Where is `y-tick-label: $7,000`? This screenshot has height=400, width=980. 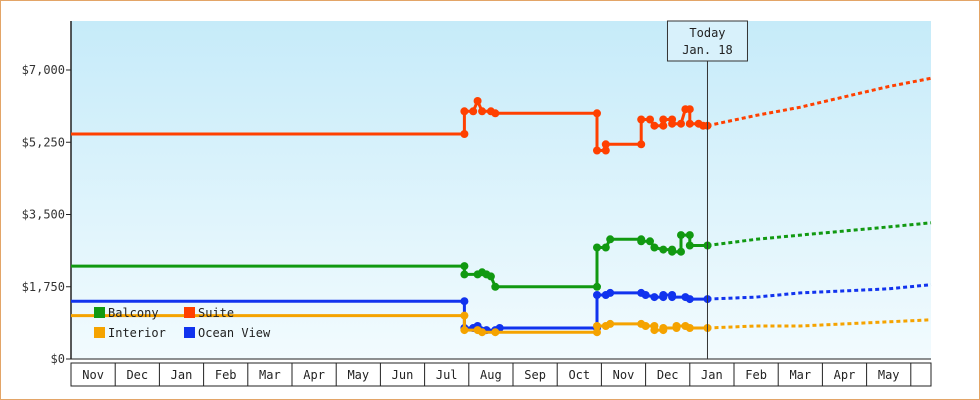
y-tick-label: $7,000 is located at coordinates (43, 70).